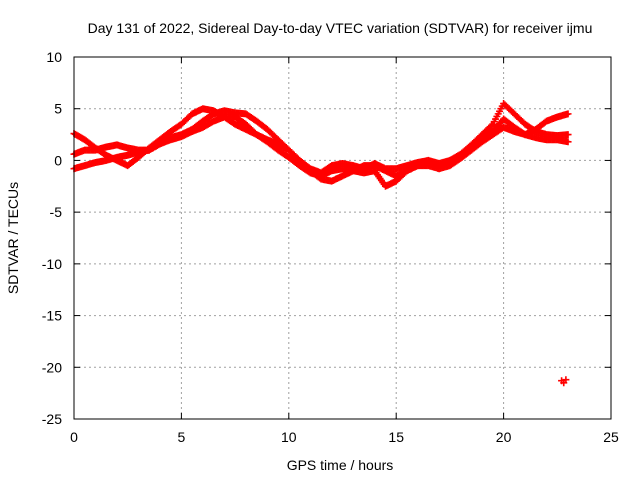  What do you see at coordinates (52, 264) in the screenshot?
I see `y-tick-label: -10` at bounding box center [52, 264].